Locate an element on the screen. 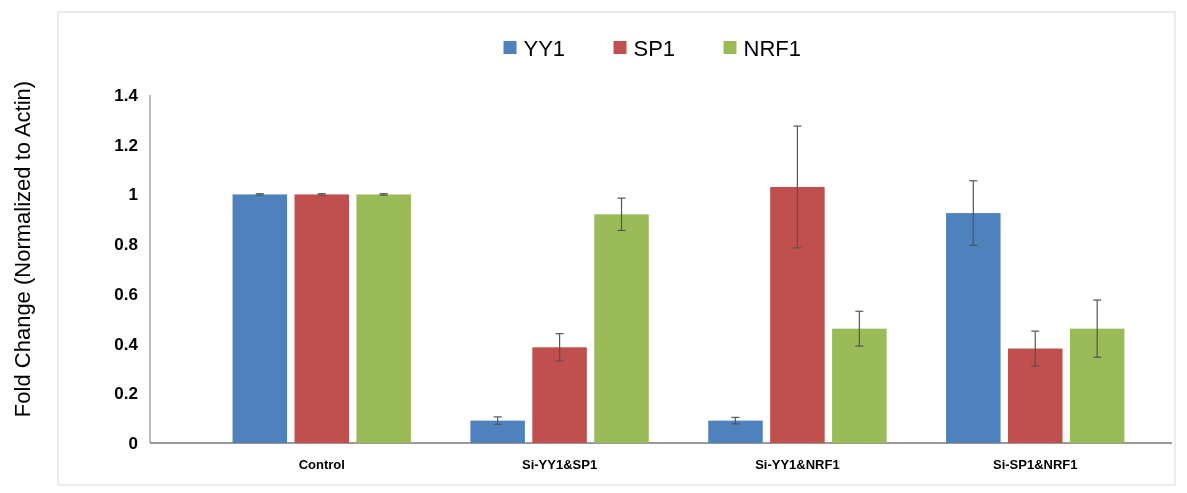 This screenshot has width=1187, height=493. x-tick-label: Control is located at coordinates (321, 464).